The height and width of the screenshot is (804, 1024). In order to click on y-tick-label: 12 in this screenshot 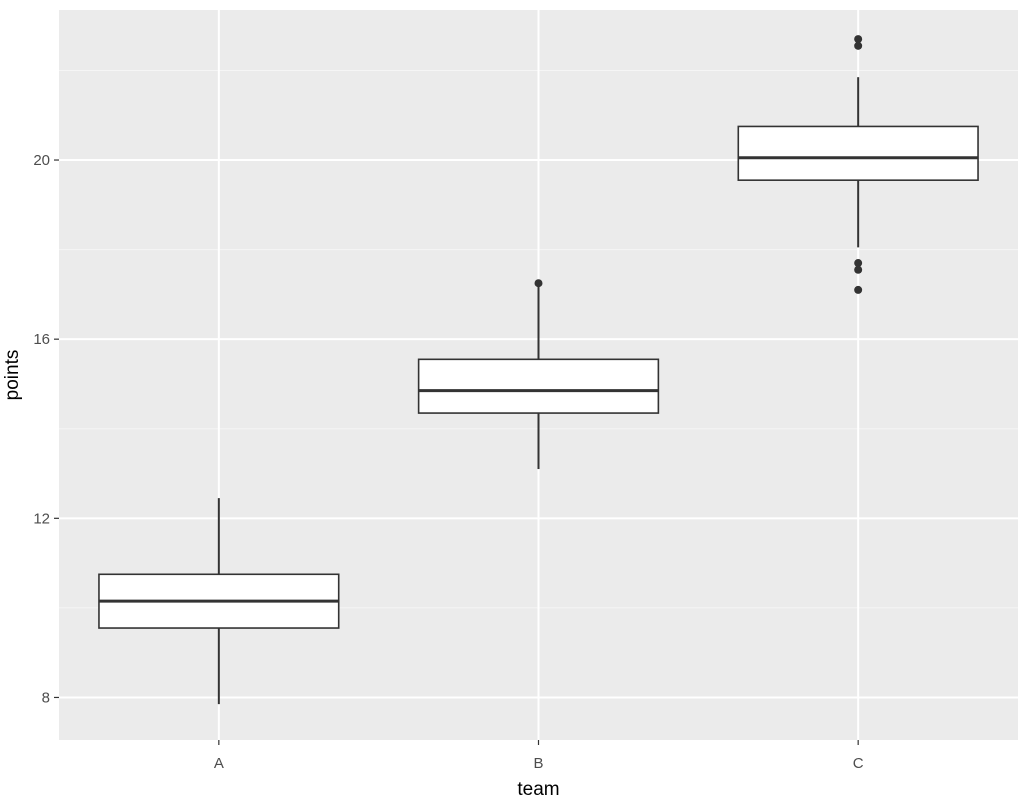, I will do `click(41, 518)`.